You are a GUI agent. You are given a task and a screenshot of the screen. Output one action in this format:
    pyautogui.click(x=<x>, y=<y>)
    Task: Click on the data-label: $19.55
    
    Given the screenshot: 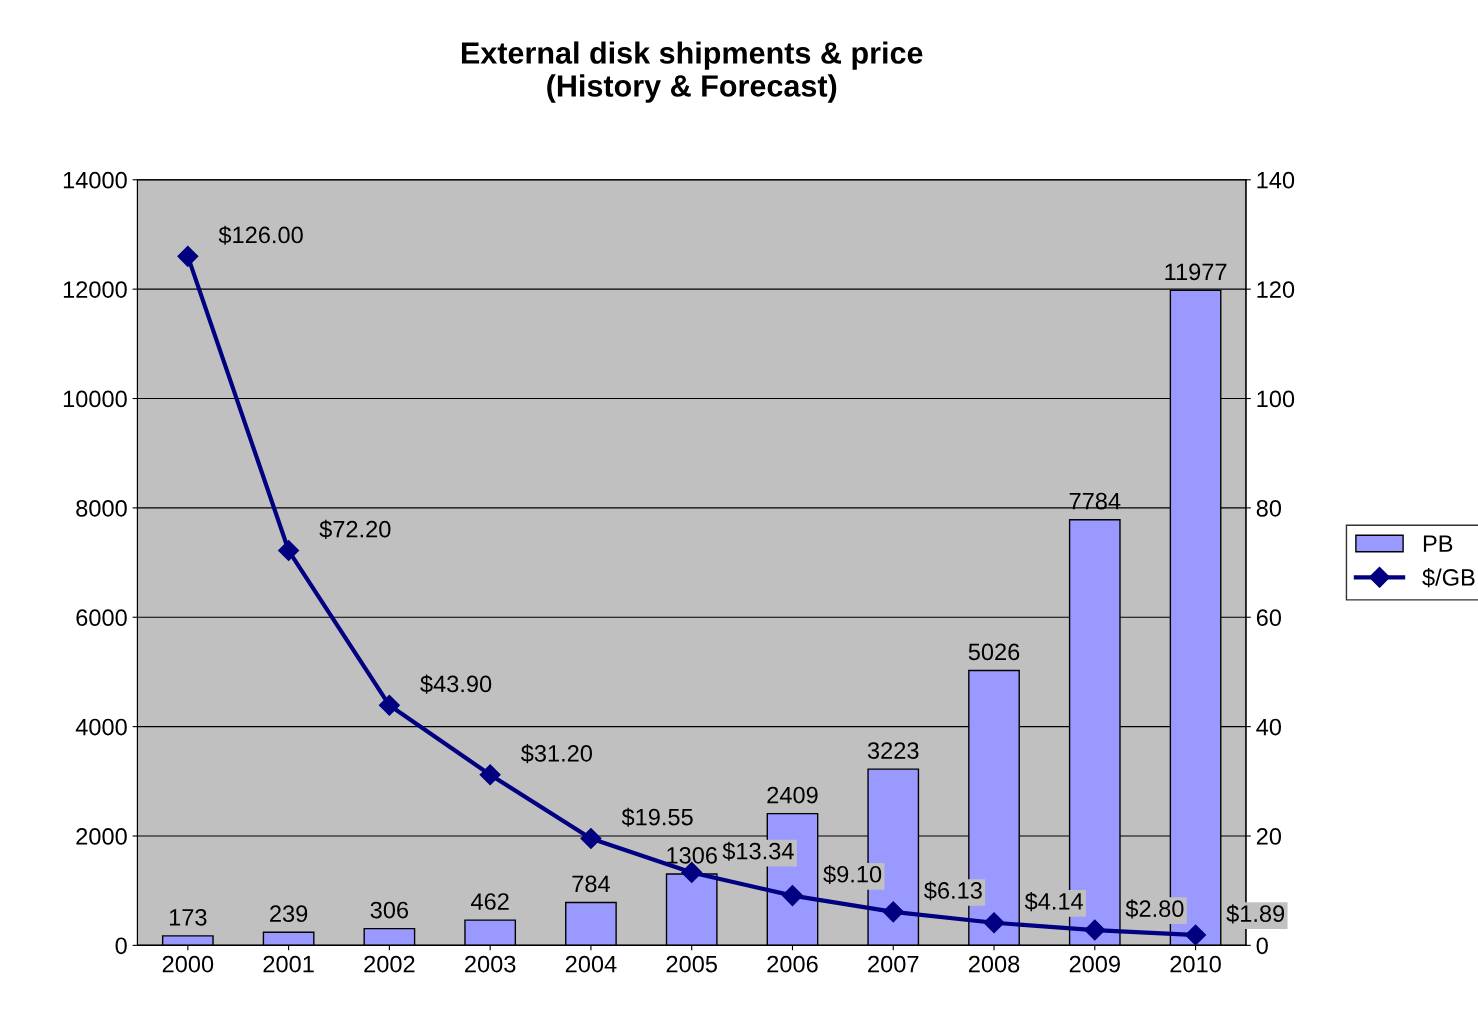 What is the action you would take?
    pyautogui.click(x=657, y=817)
    